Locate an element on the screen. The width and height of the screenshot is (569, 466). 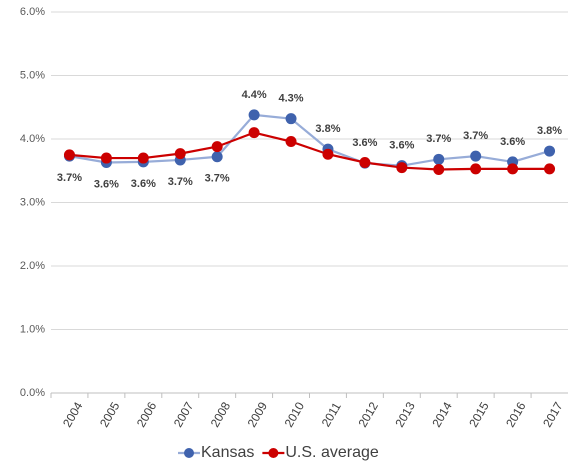
x-tick-label: 2016 is located at coordinates (516, 414).